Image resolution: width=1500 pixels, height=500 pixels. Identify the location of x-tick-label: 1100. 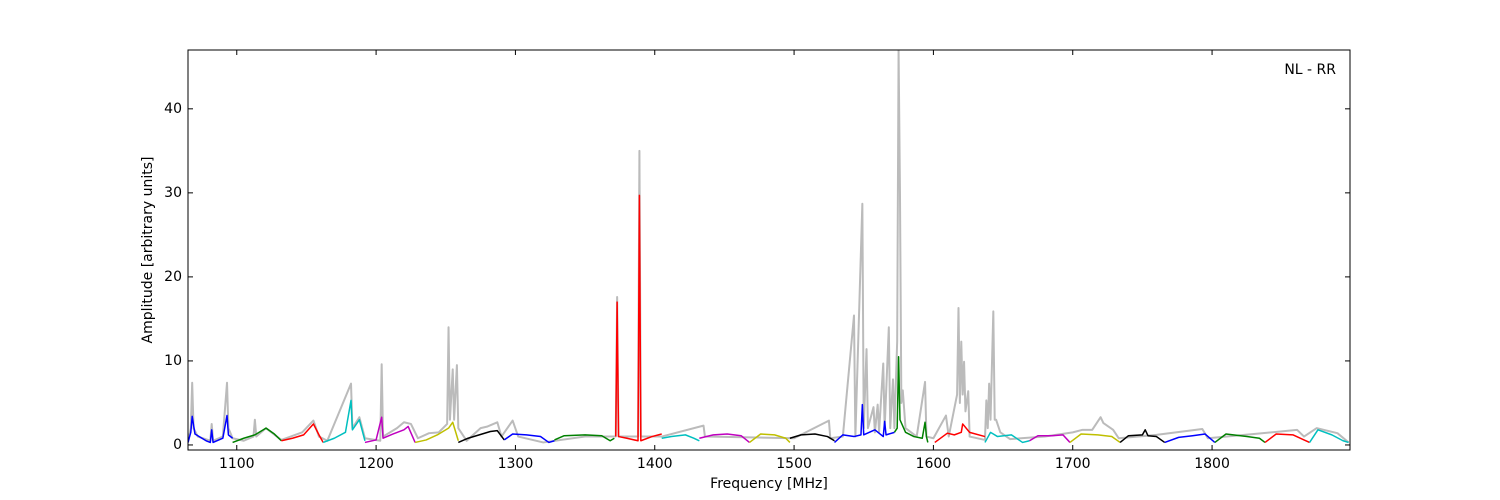
(237, 464).